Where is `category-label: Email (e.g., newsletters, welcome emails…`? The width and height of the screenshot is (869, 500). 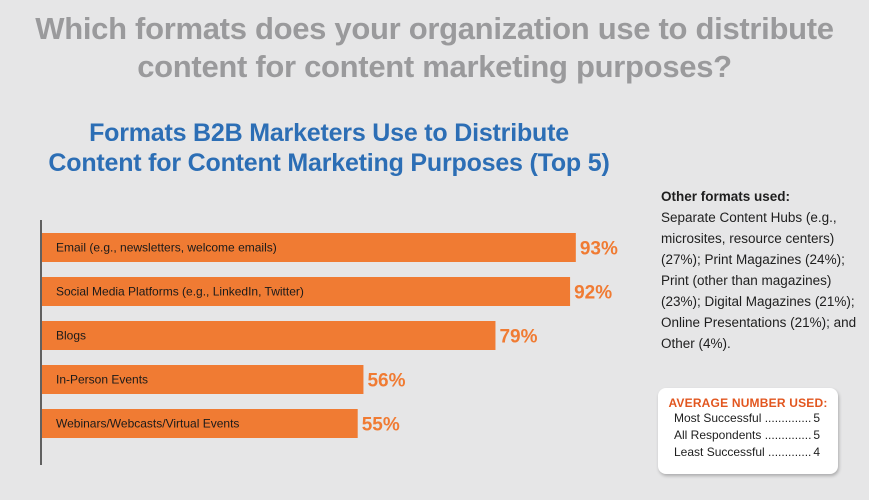 category-label: Email (e.g., newsletters, welcome emails… is located at coordinates (166, 248).